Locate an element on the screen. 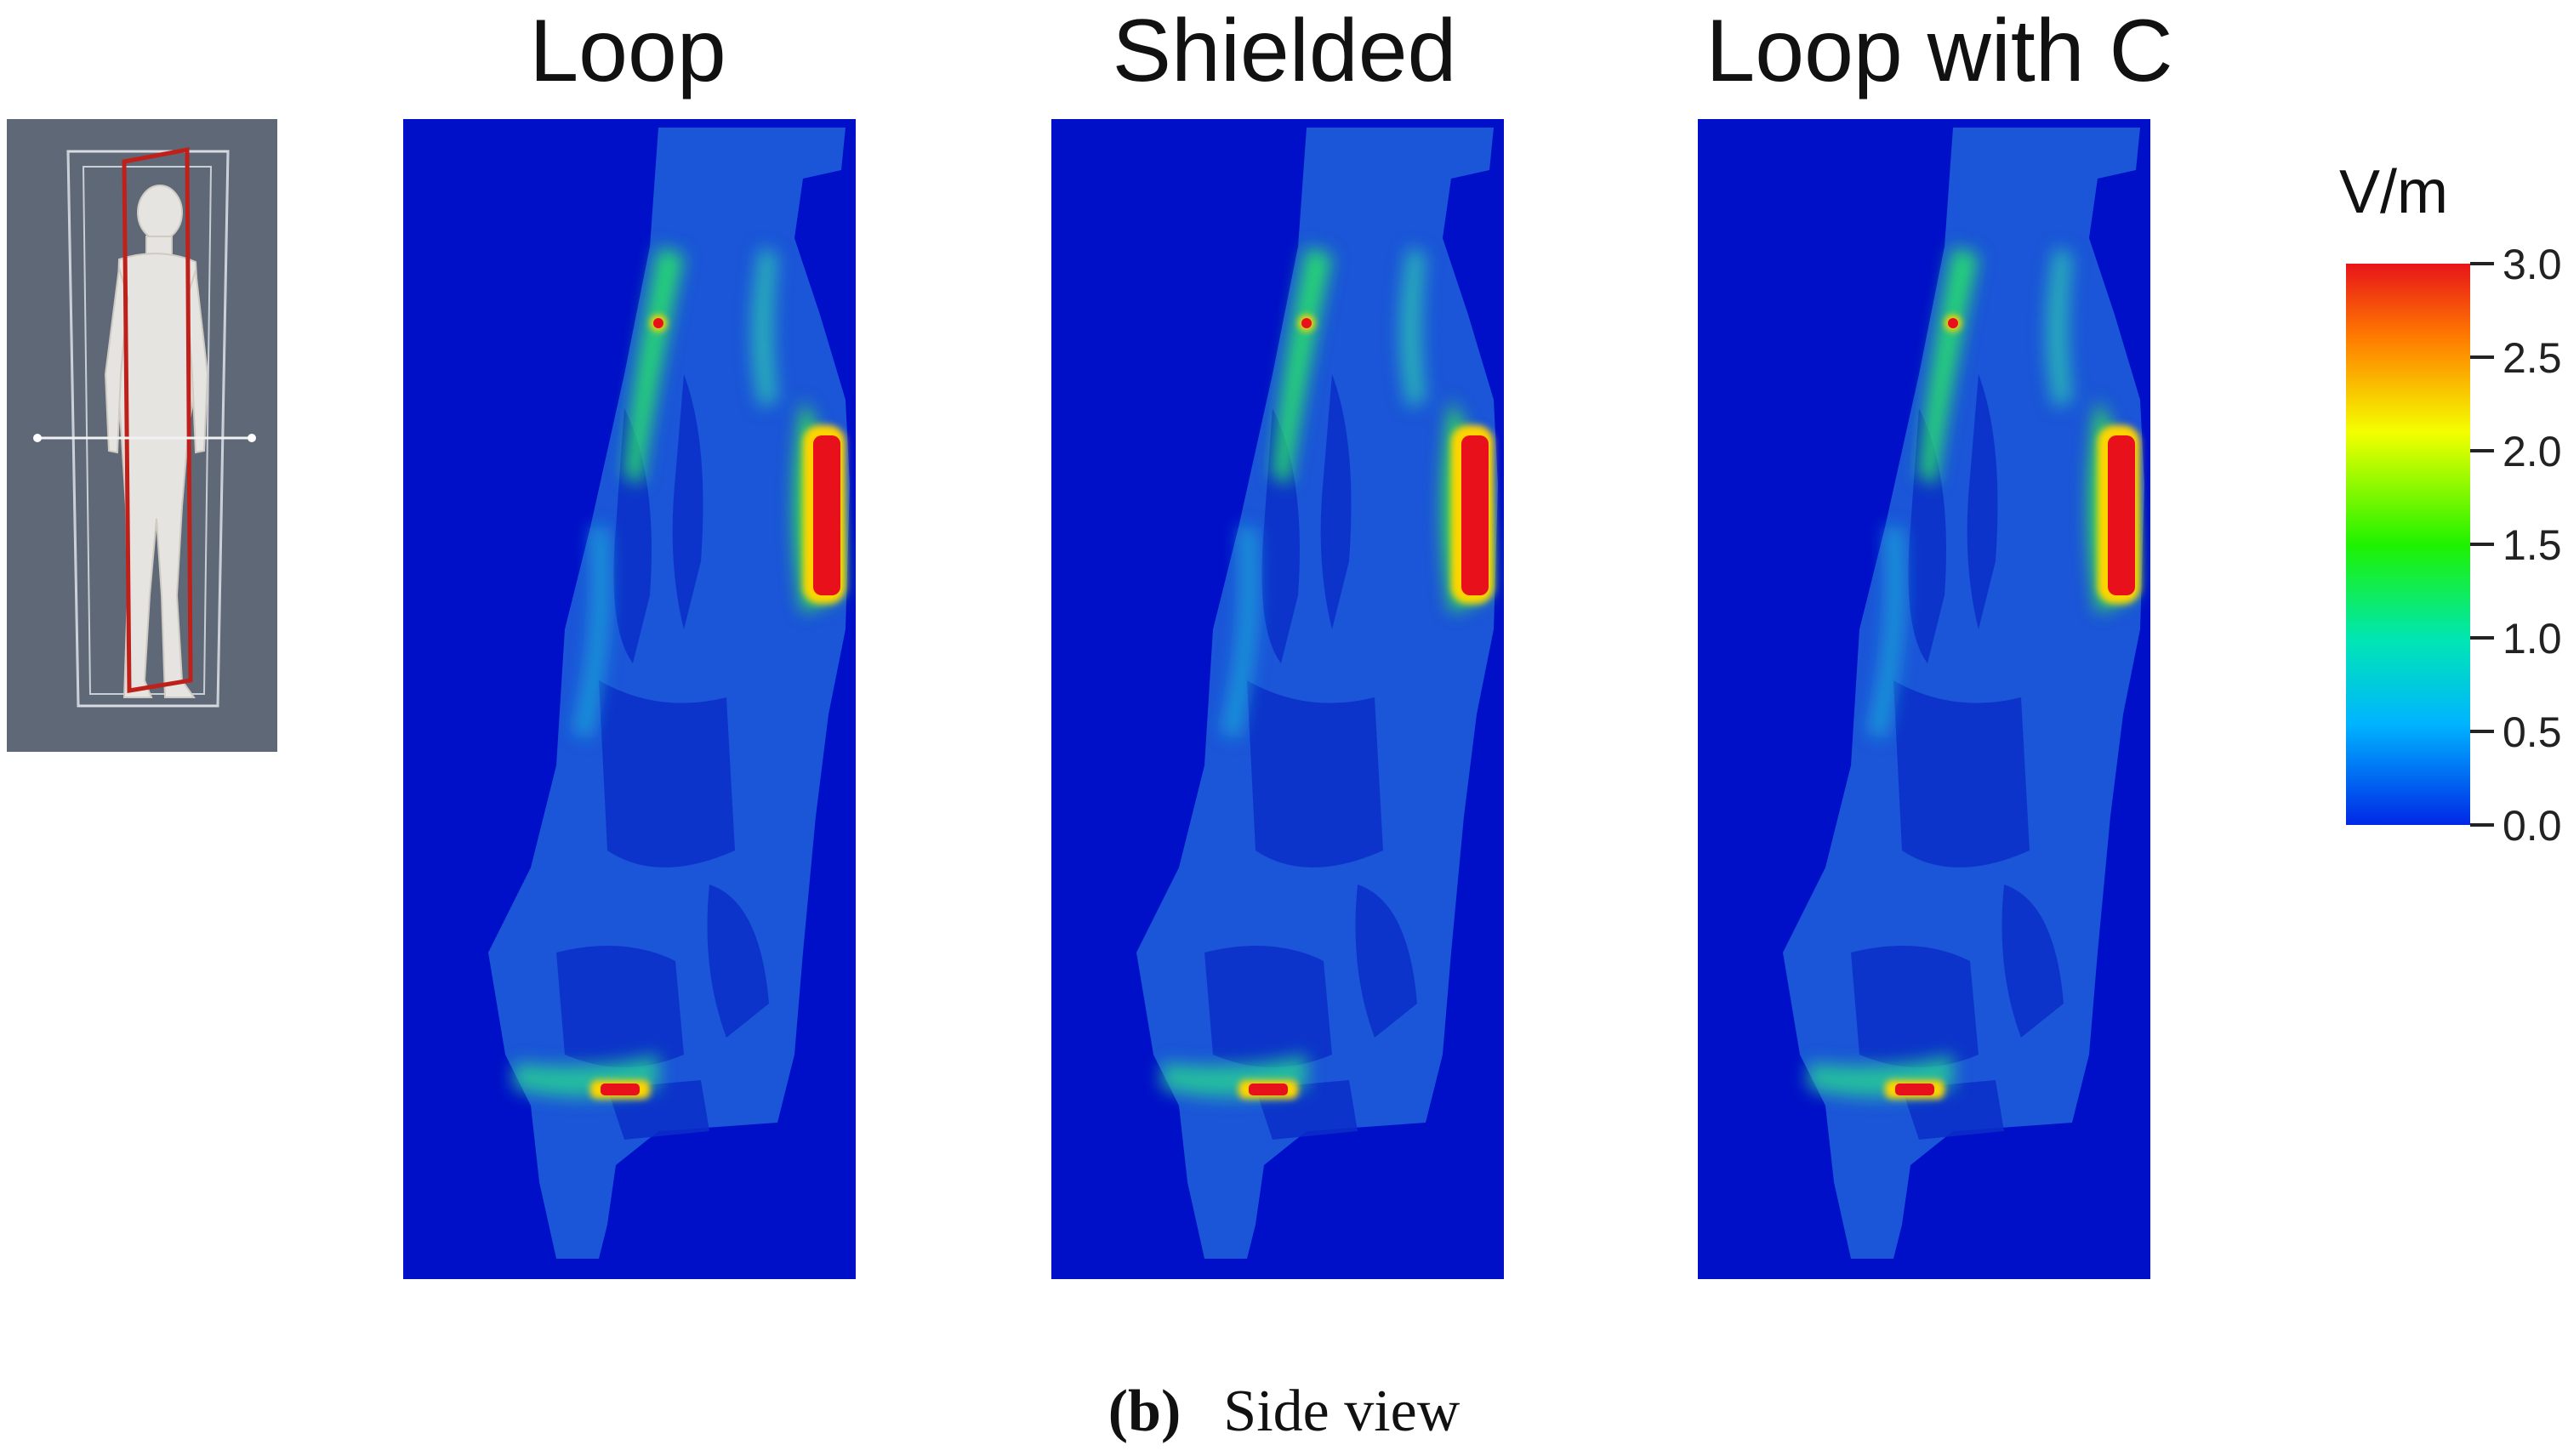 This screenshot has width=2568, height=1456. colorbar-tick-label: 2.5 is located at coordinates (2532, 358).